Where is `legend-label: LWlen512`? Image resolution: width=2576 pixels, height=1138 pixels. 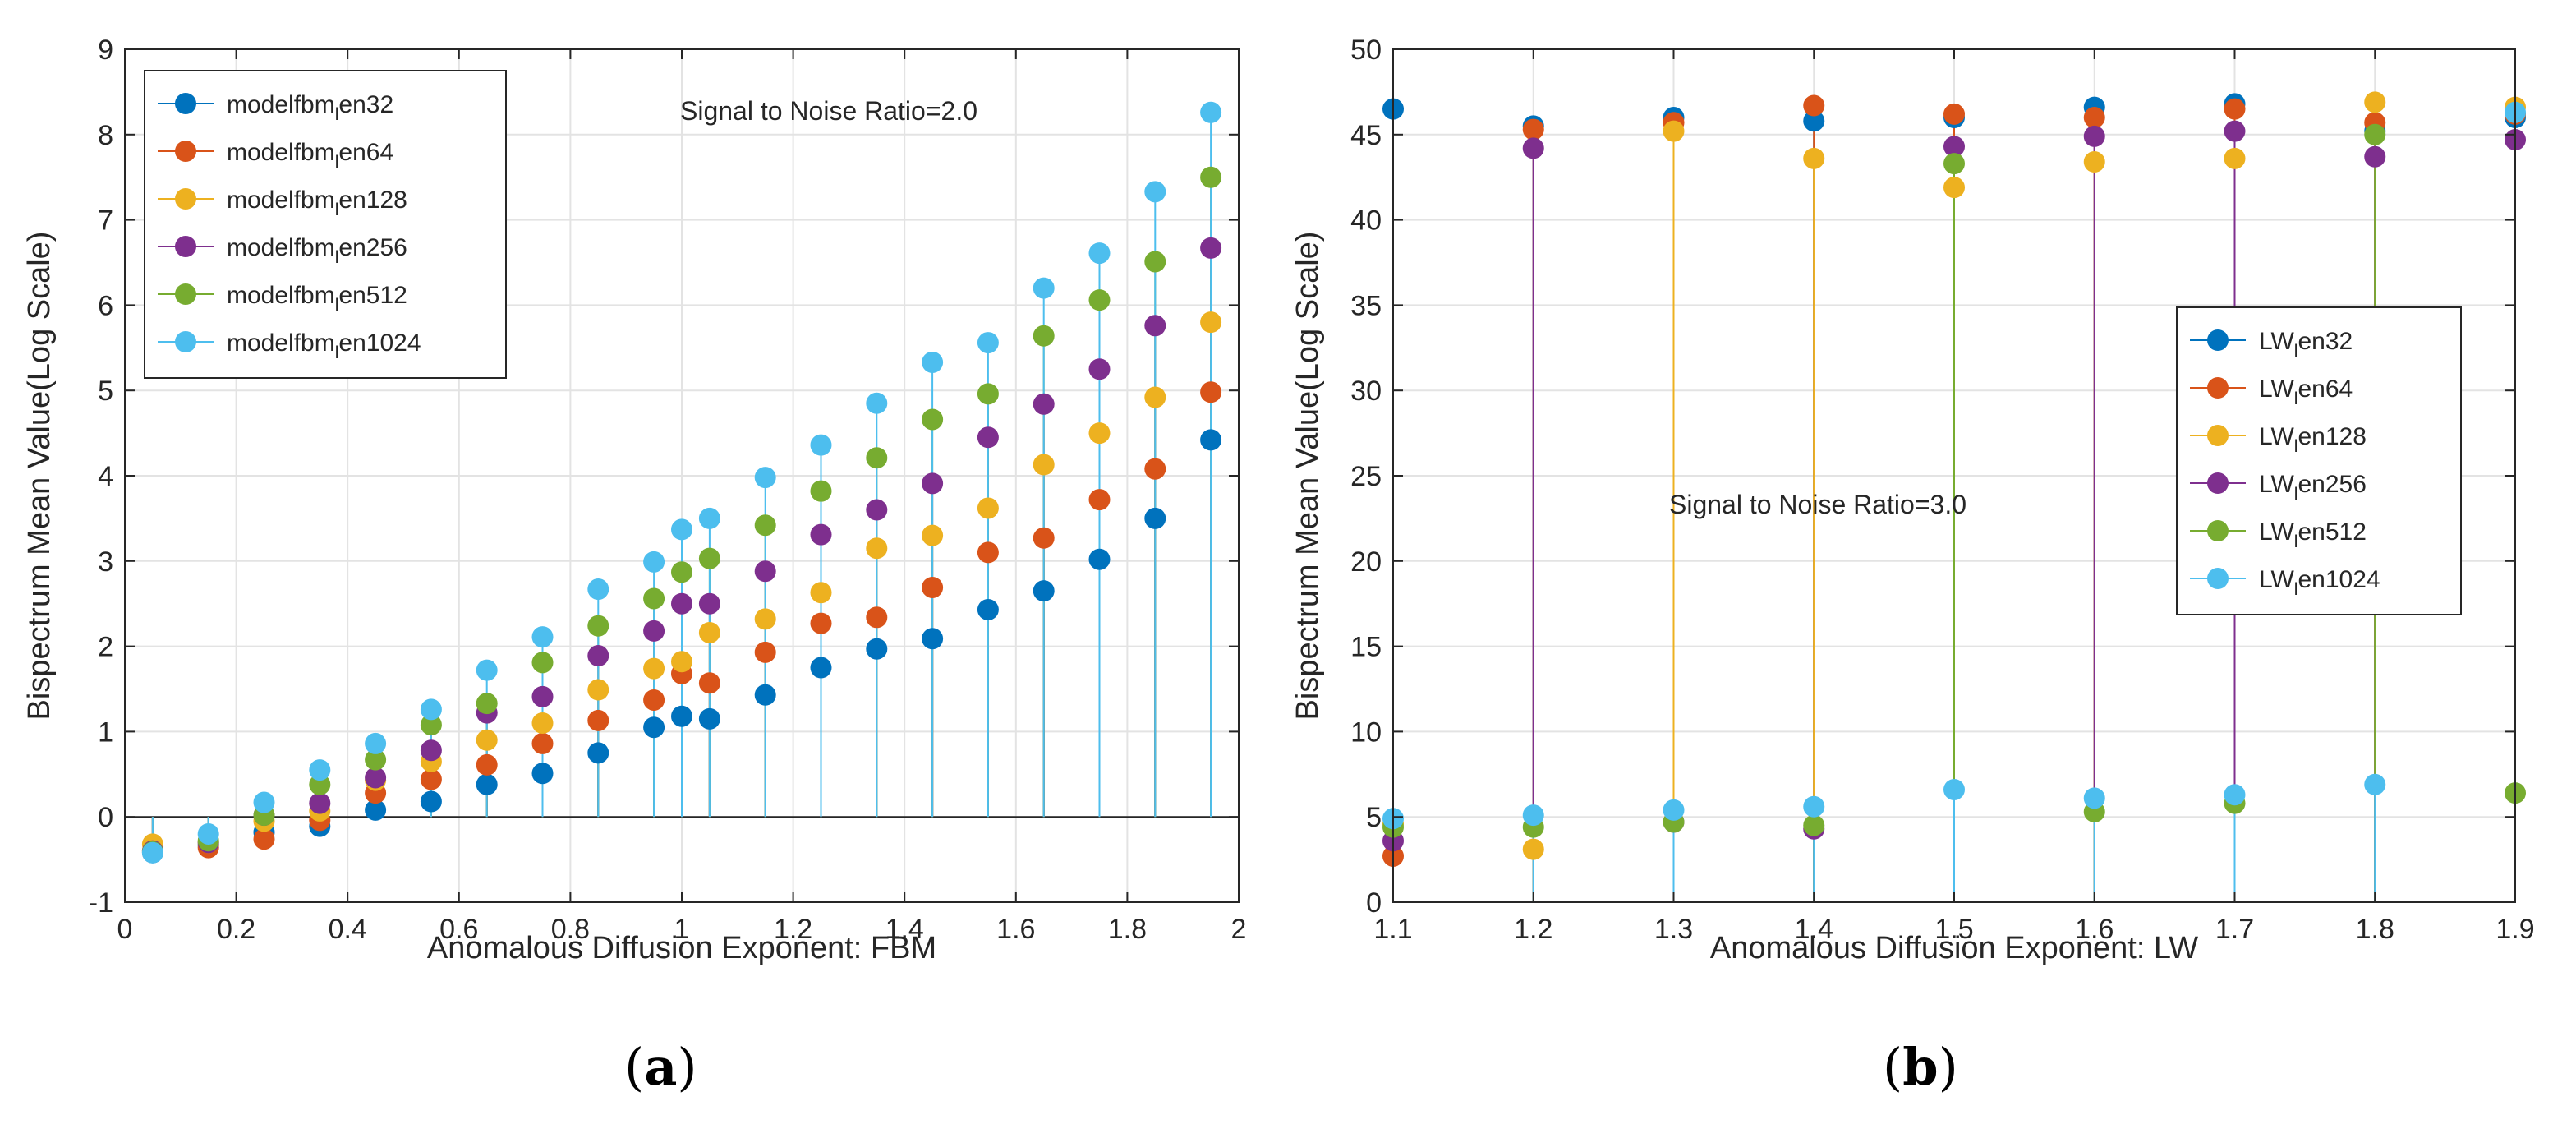
legend-label: LWlen512 is located at coordinates (2313, 534).